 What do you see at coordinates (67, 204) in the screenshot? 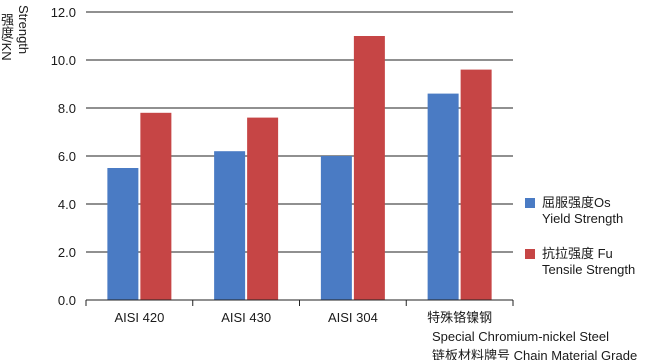
I see `y-tick-label: 4.0` at bounding box center [67, 204].